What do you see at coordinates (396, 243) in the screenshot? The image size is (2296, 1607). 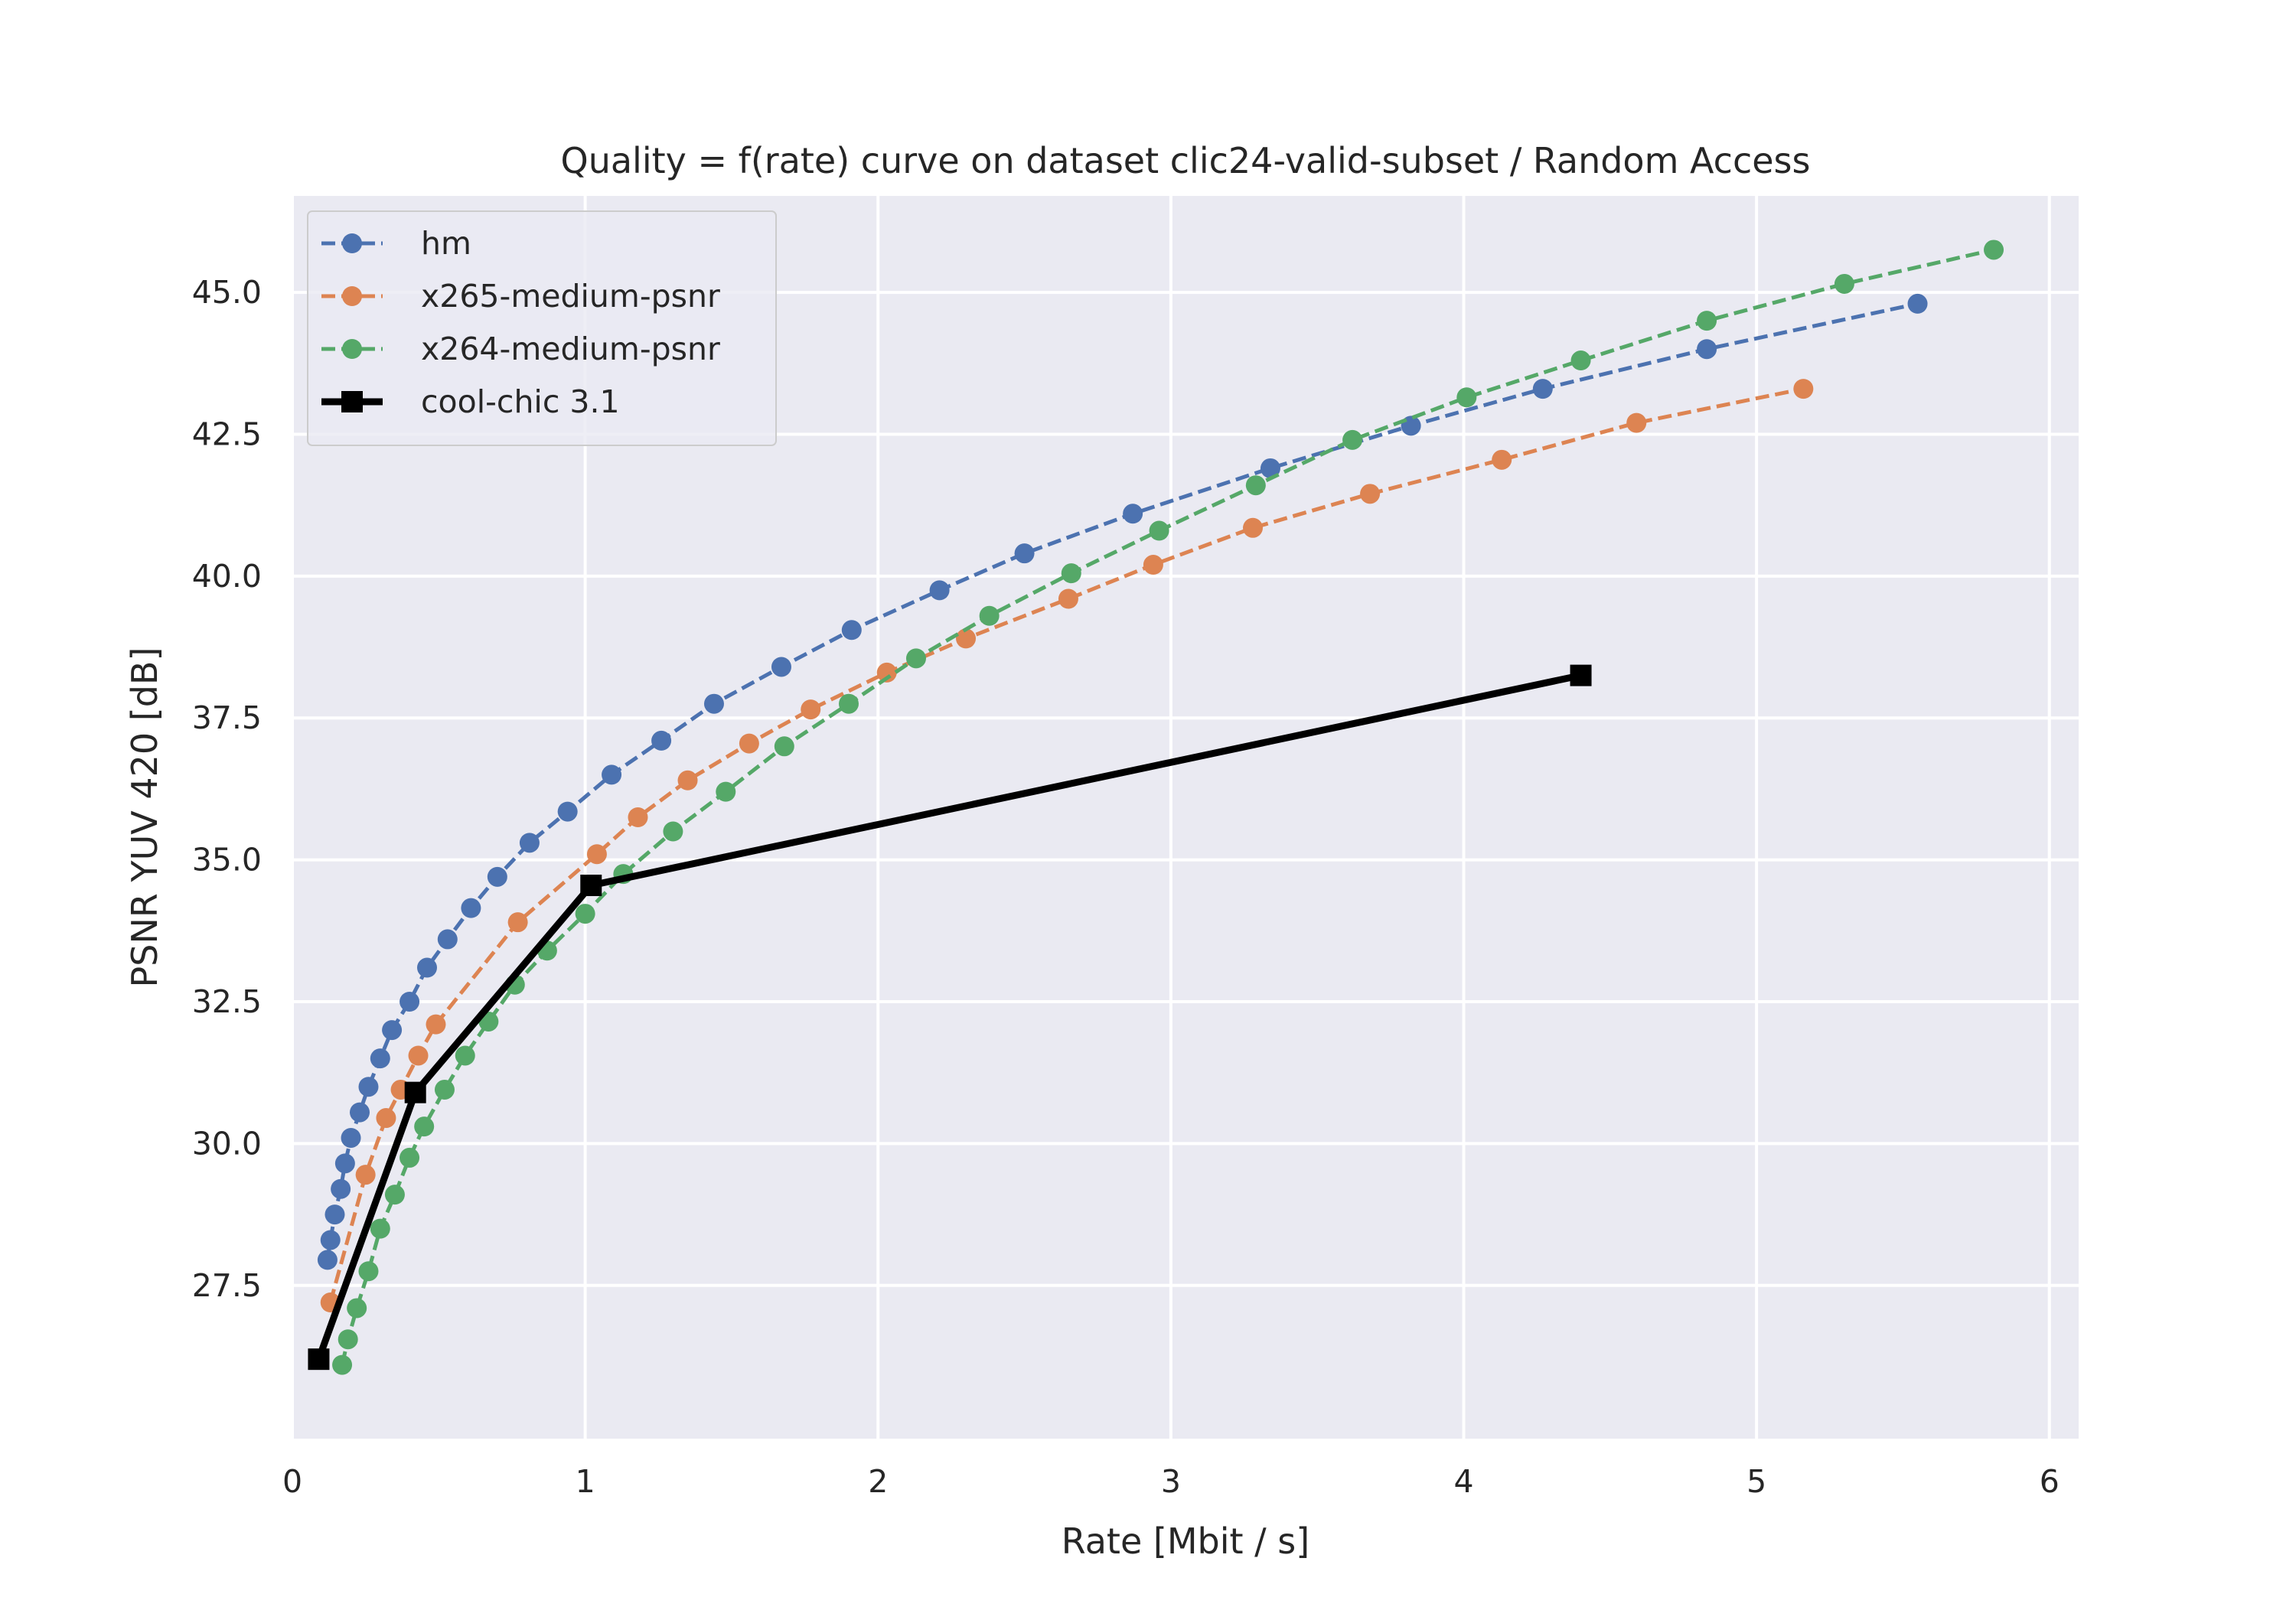 I see `legend-item-0: hm` at bounding box center [396, 243].